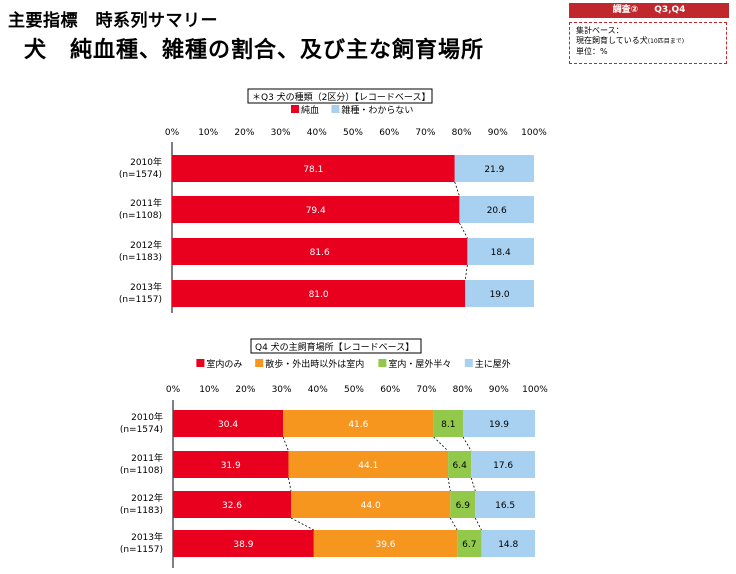  I want to click on tick-label: 40%, so click(318, 390).